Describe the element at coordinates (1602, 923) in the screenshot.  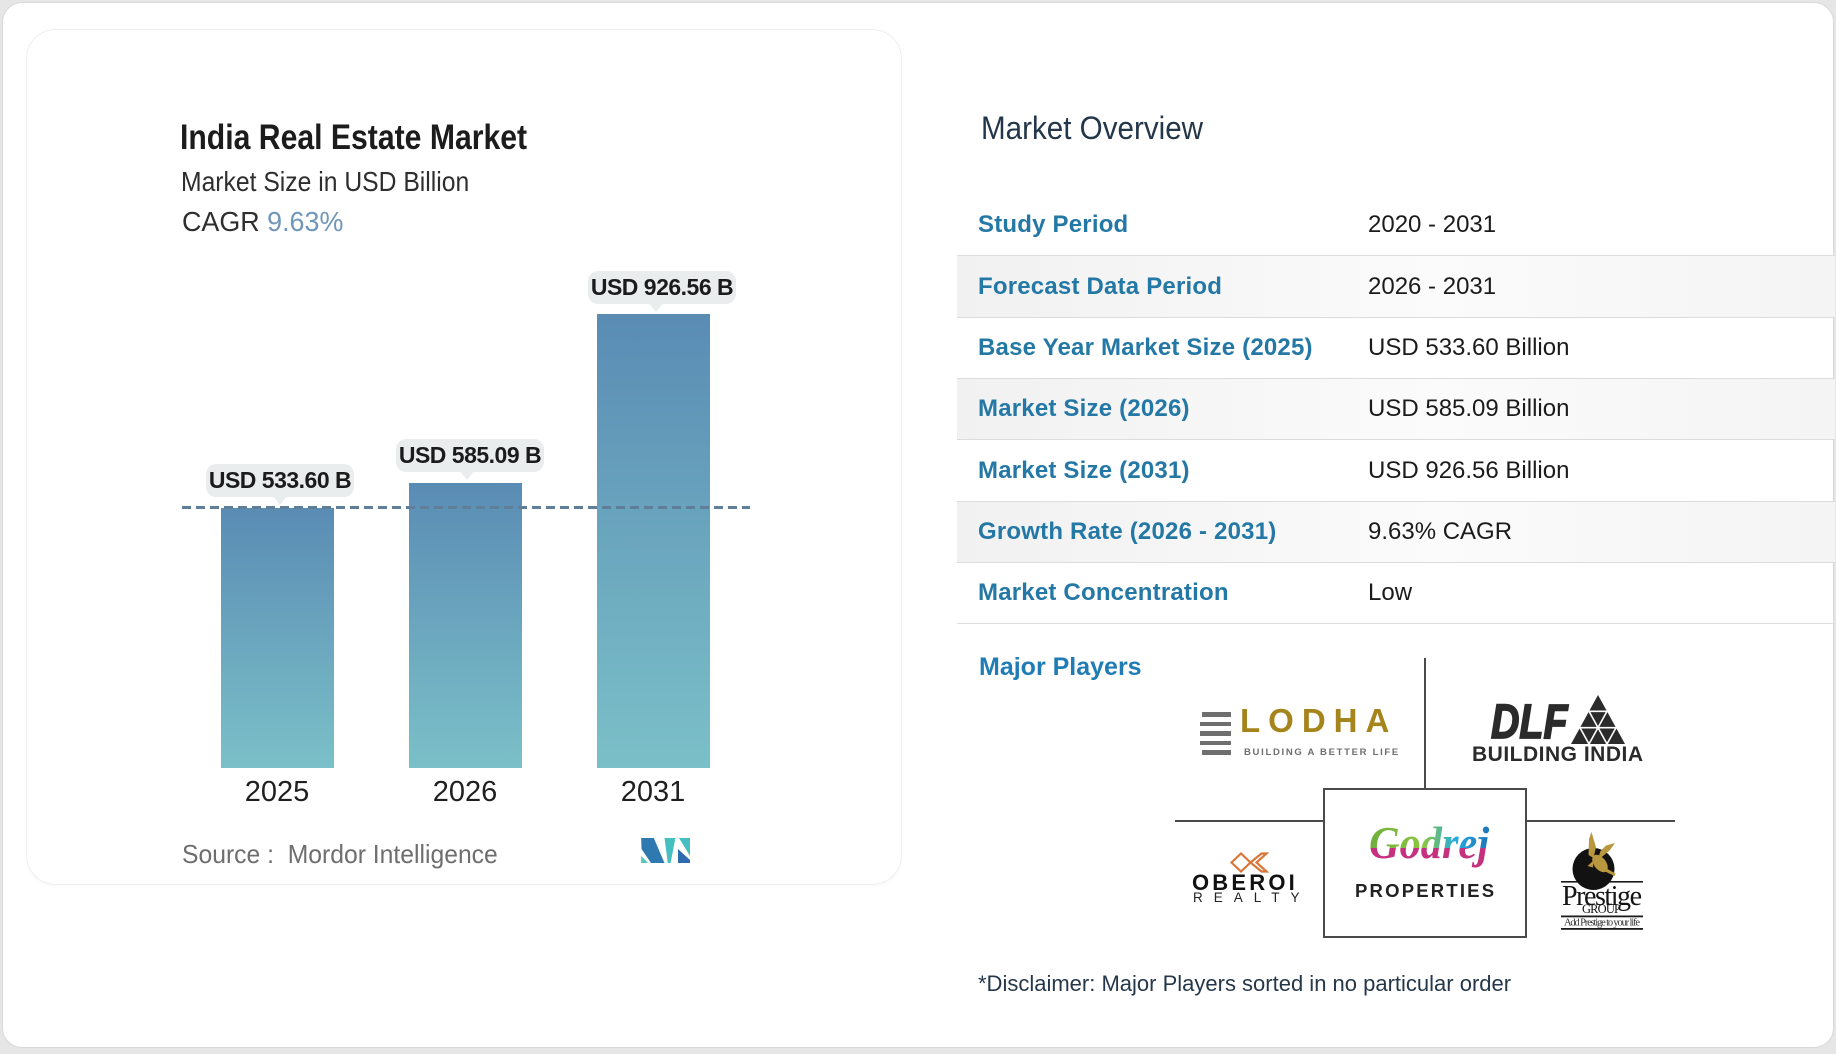
I see `svg-text: Add Prestige to your life` at that location.